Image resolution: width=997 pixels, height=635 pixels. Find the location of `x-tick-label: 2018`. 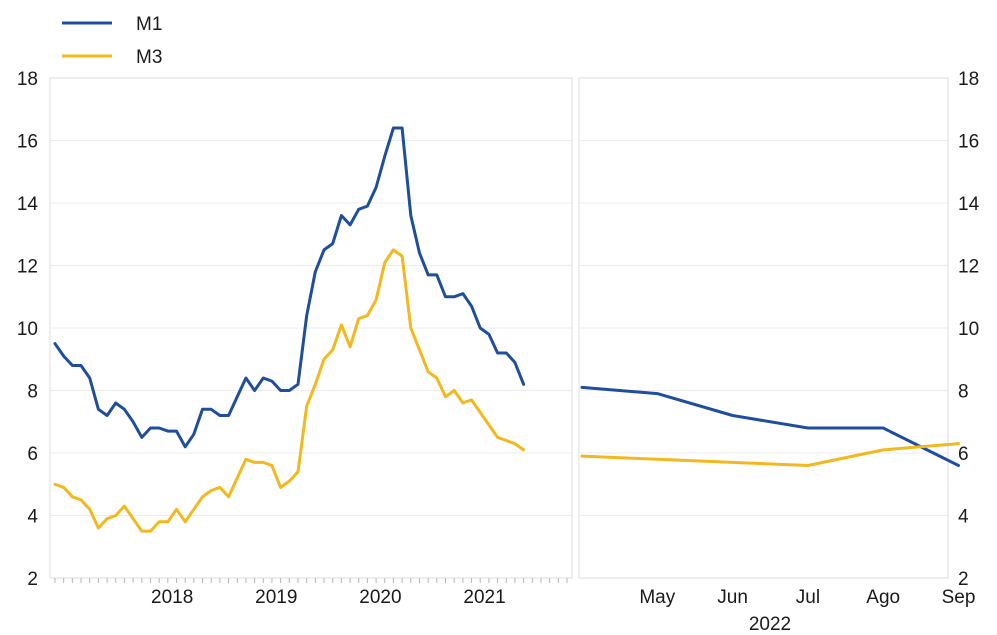

x-tick-label: 2018 is located at coordinates (172, 597).